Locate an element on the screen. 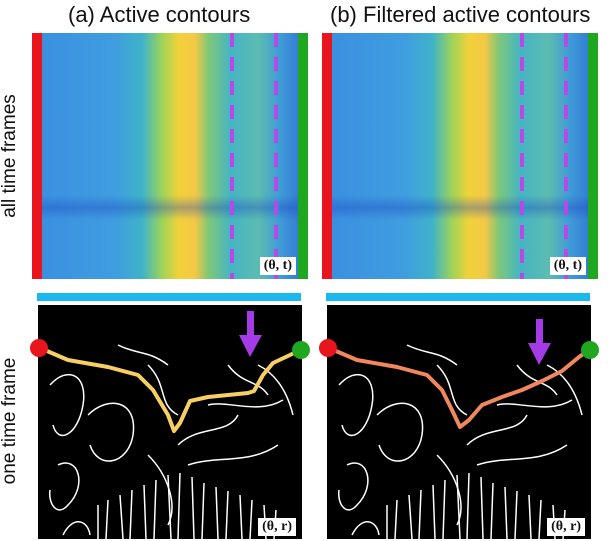  coord-label-theta-r-b: (θ, r) is located at coordinates (566, 527).